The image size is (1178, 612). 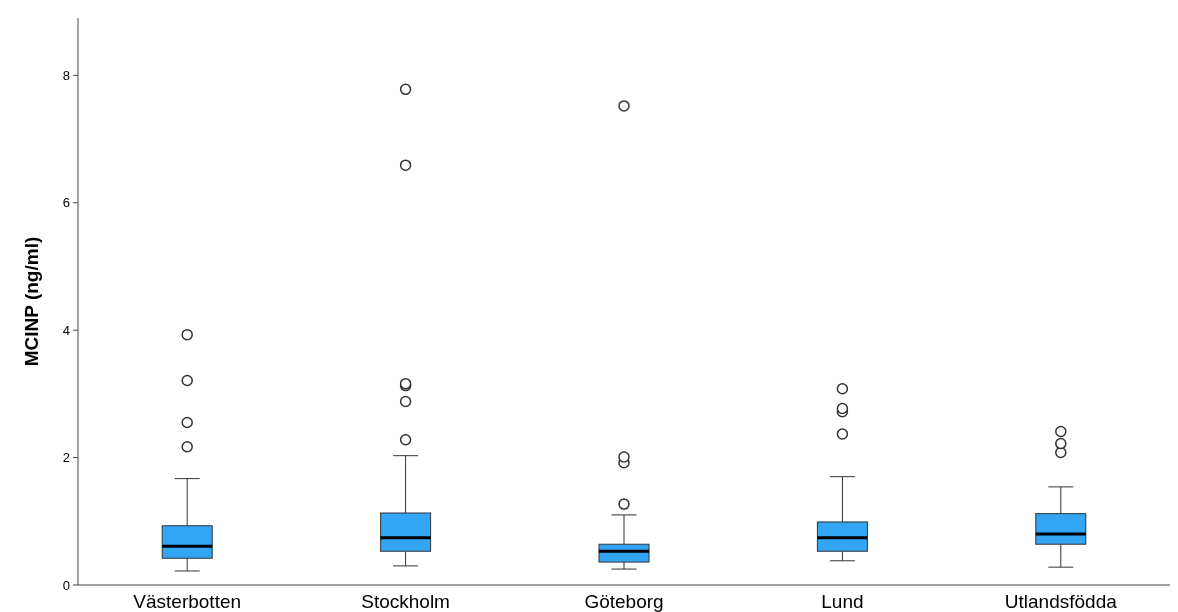 I want to click on x-tick-label: Göteborg, so click(x=624, y=601).